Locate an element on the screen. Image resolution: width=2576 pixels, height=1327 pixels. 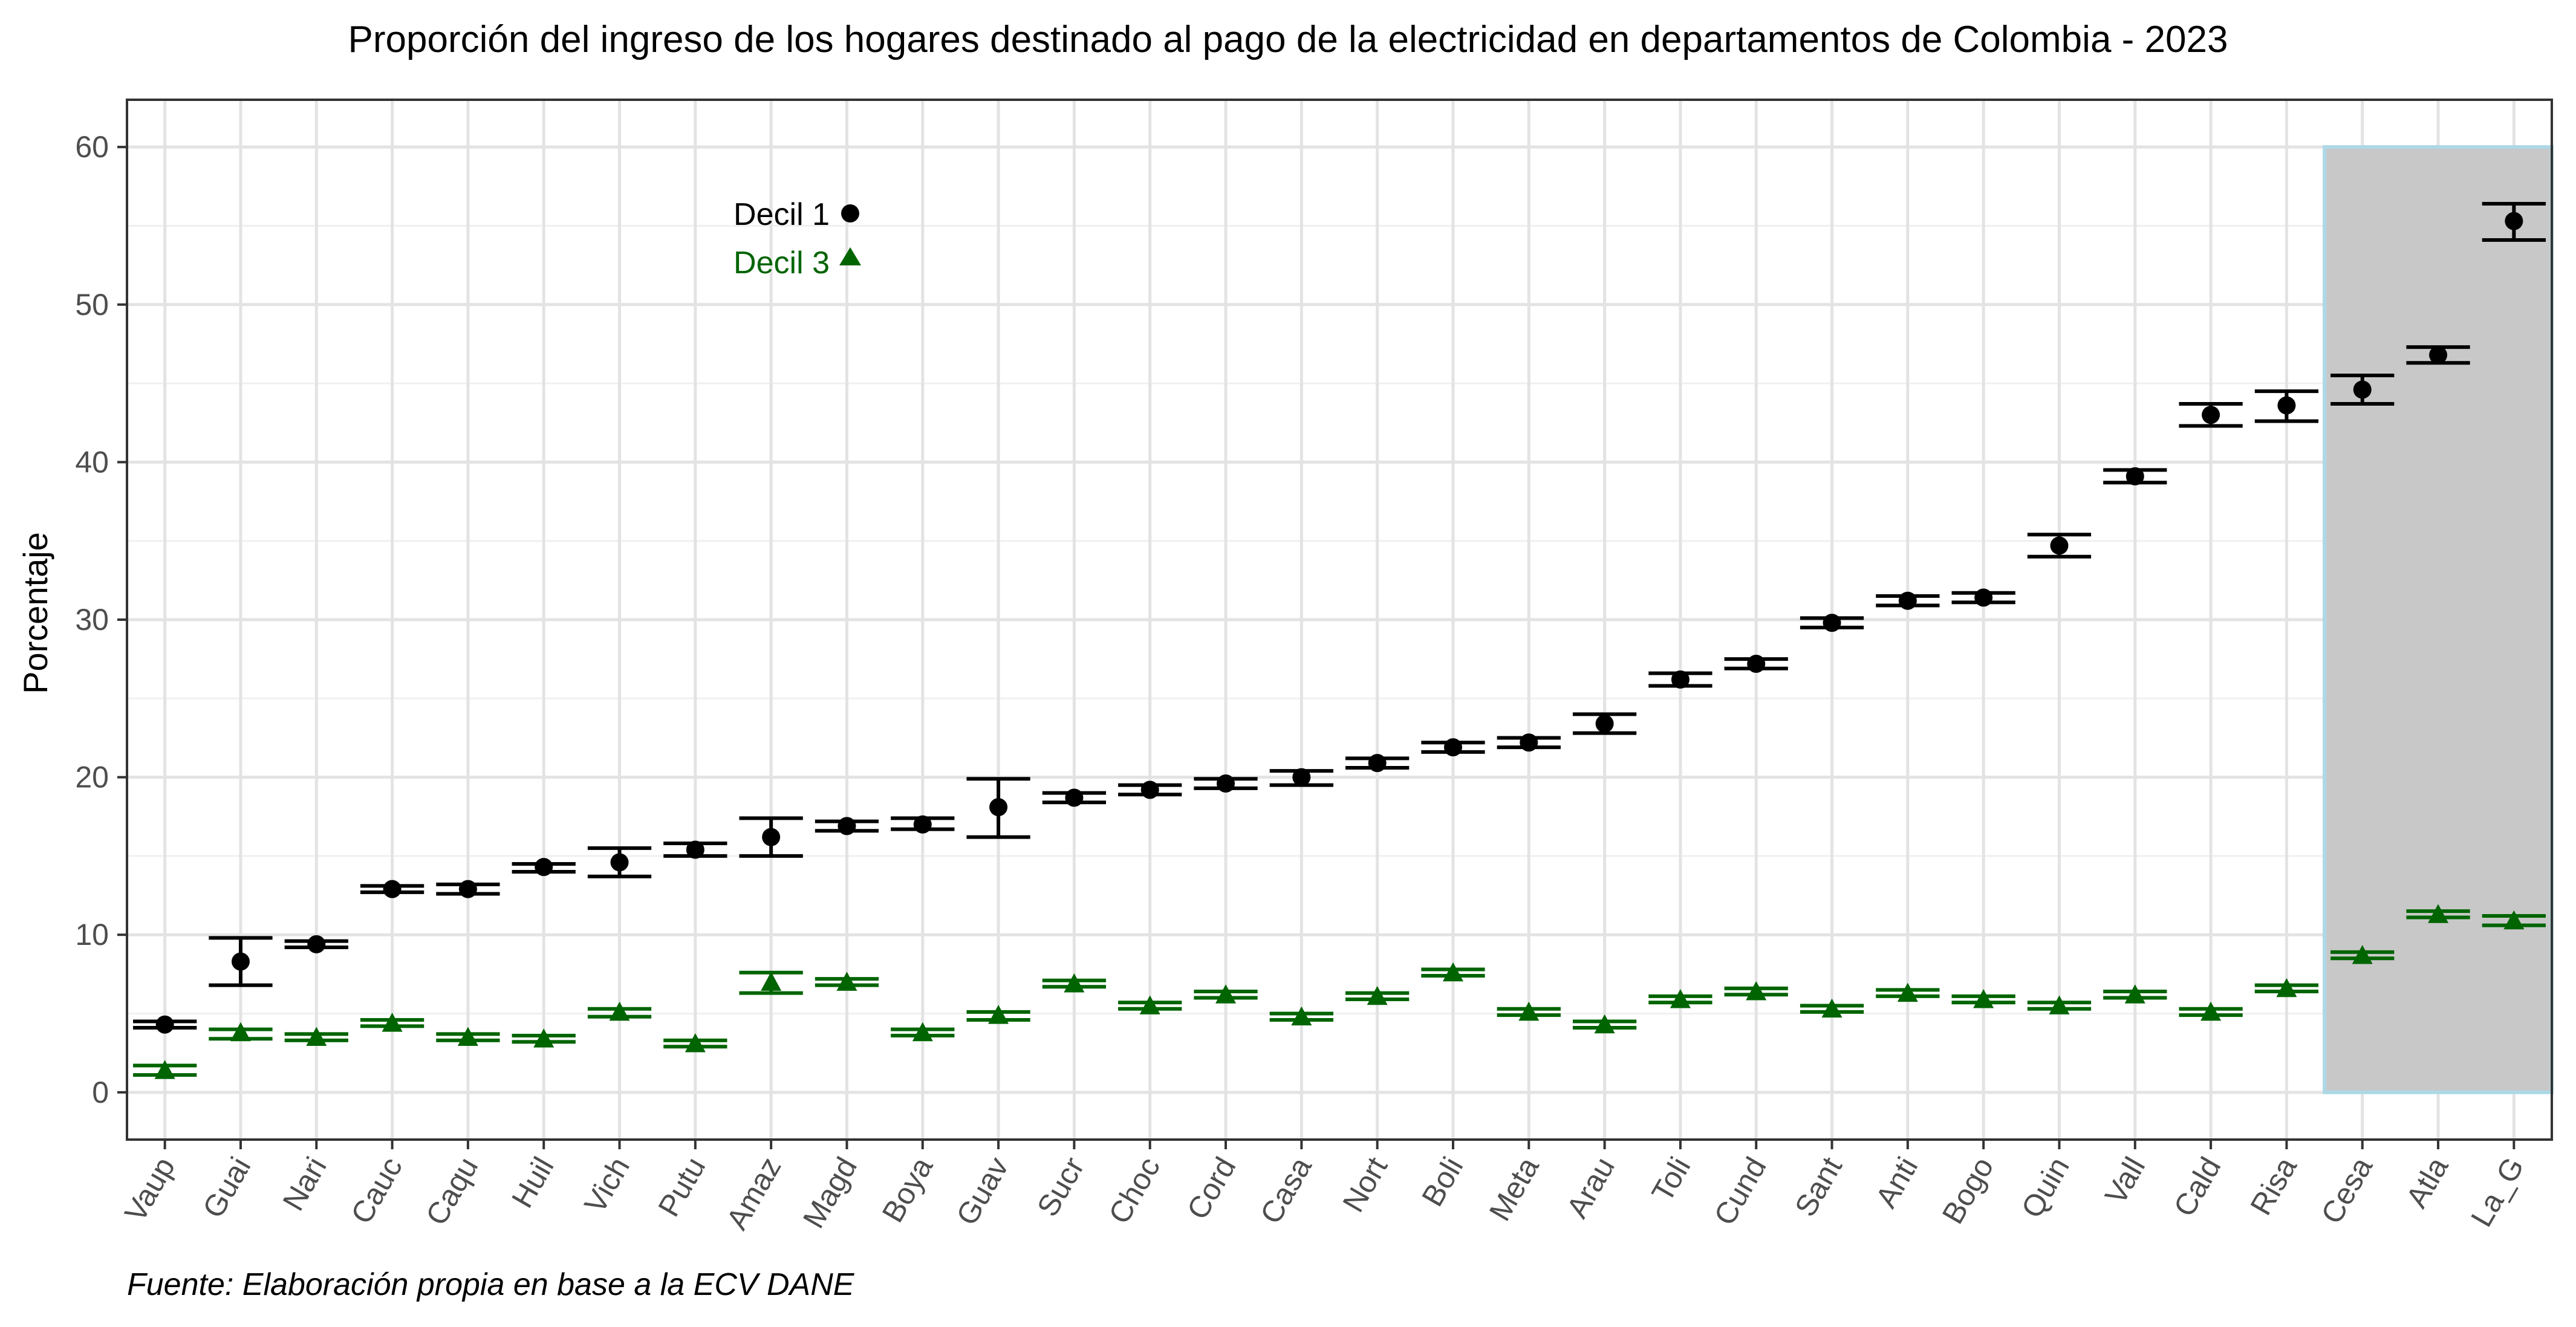
x-tick-label: Risa is located at coordinates (2273, 1186).